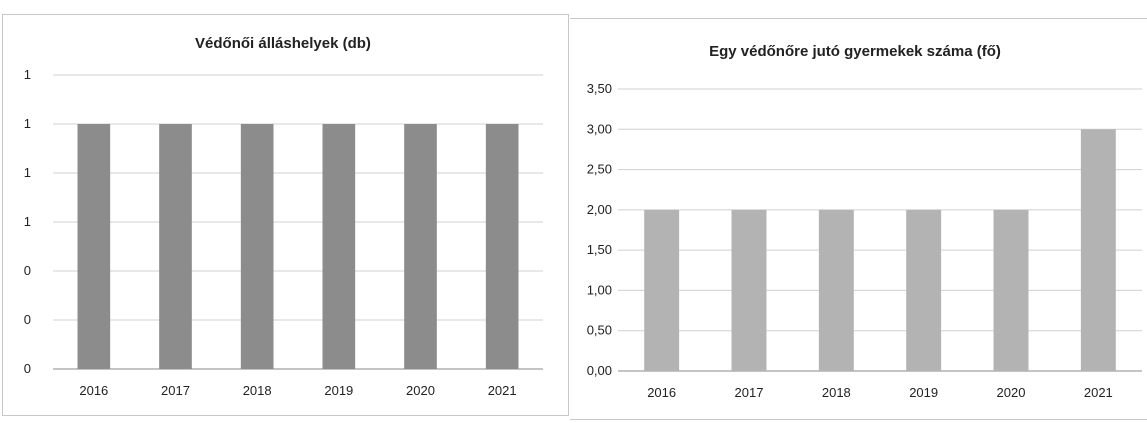 The image size is (1147, 423). What do you see at coordinates (599, 370) in the screenshot?
I see `y-tick-label: 0,00` at bounding box center [599, 370].